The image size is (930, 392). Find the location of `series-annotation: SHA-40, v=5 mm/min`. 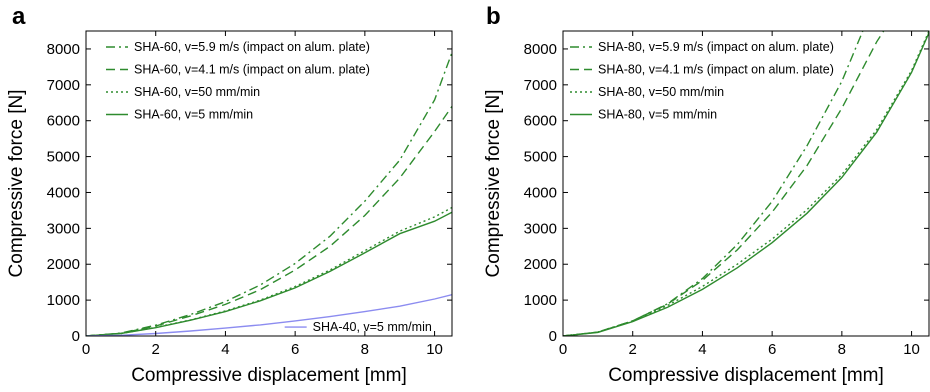

series-annotation: SHA-40, v=5 mm/min is located at coordinates (372, 327).